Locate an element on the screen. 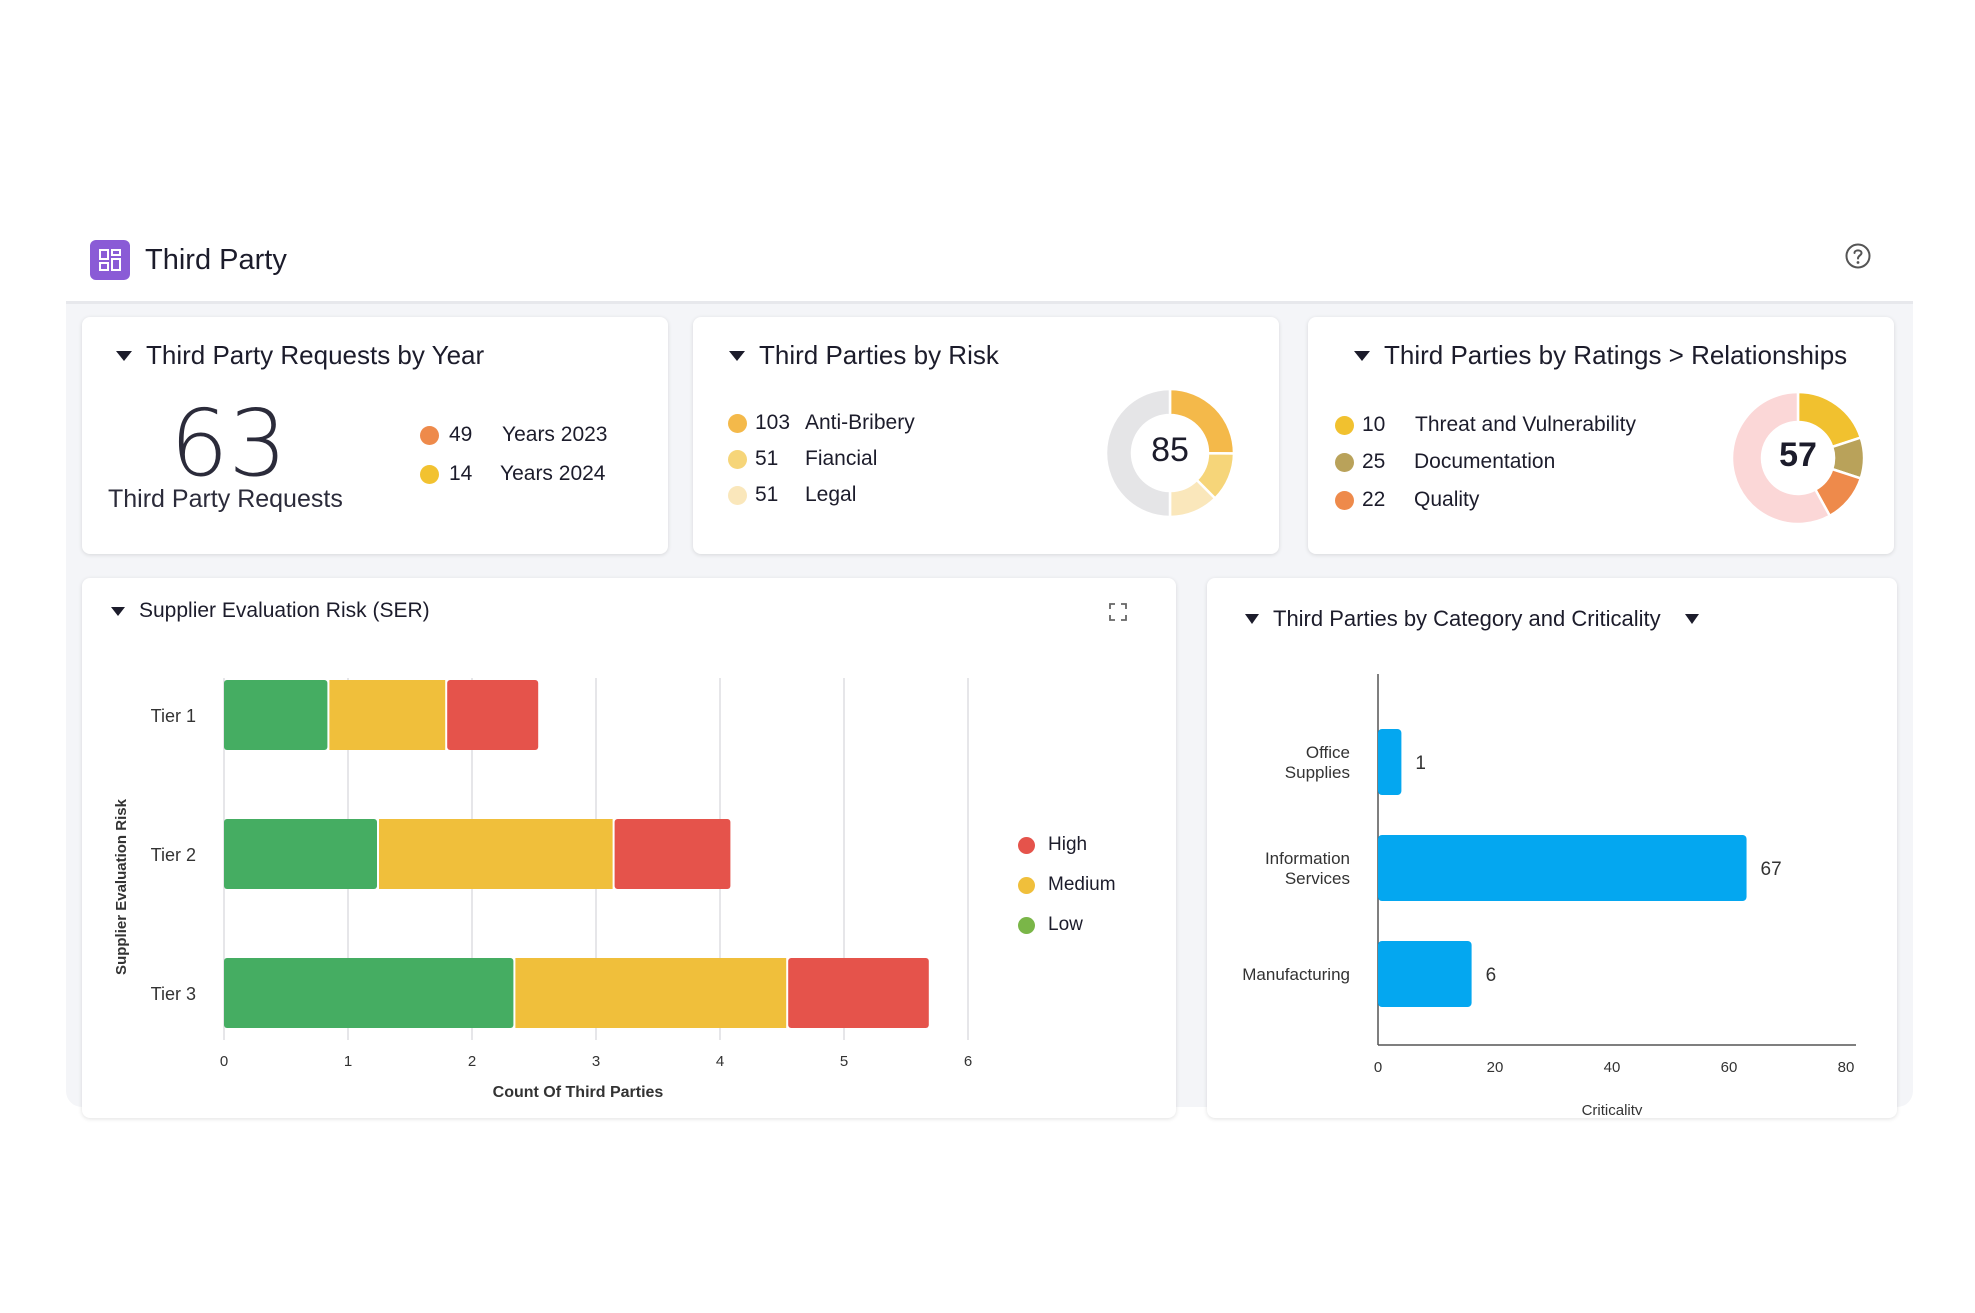 This screenshot has width=1975, height=1313. legend-label: Fiancial is located at coordinates (841, 458).